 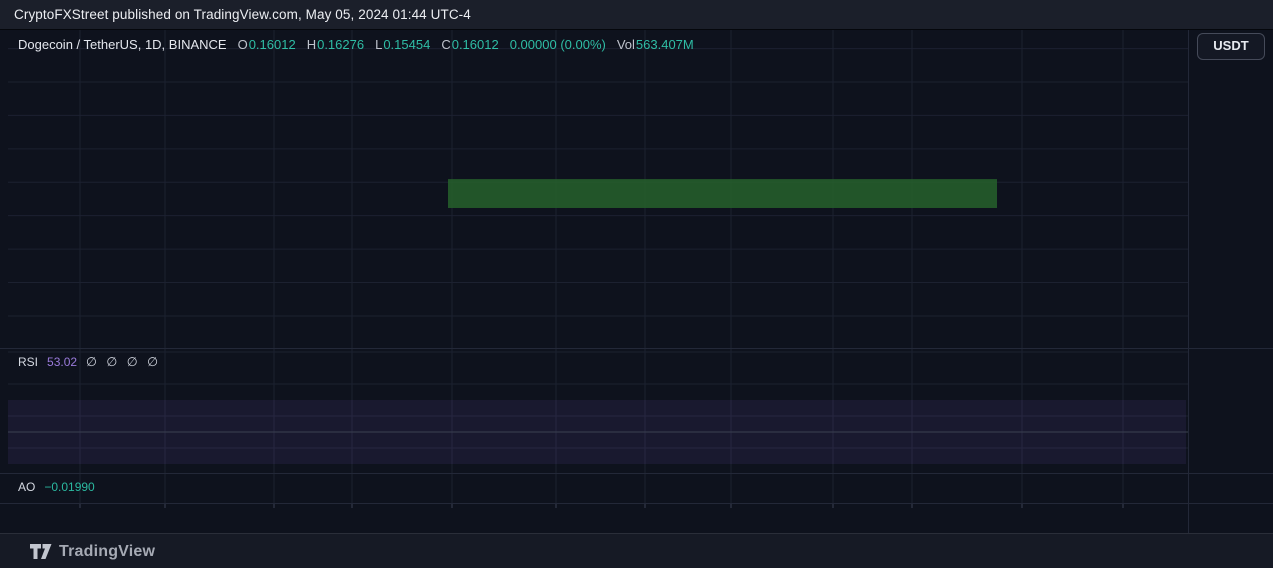 I want to click on ao-legend: AO −0.01990, so click(x=56, y=487).